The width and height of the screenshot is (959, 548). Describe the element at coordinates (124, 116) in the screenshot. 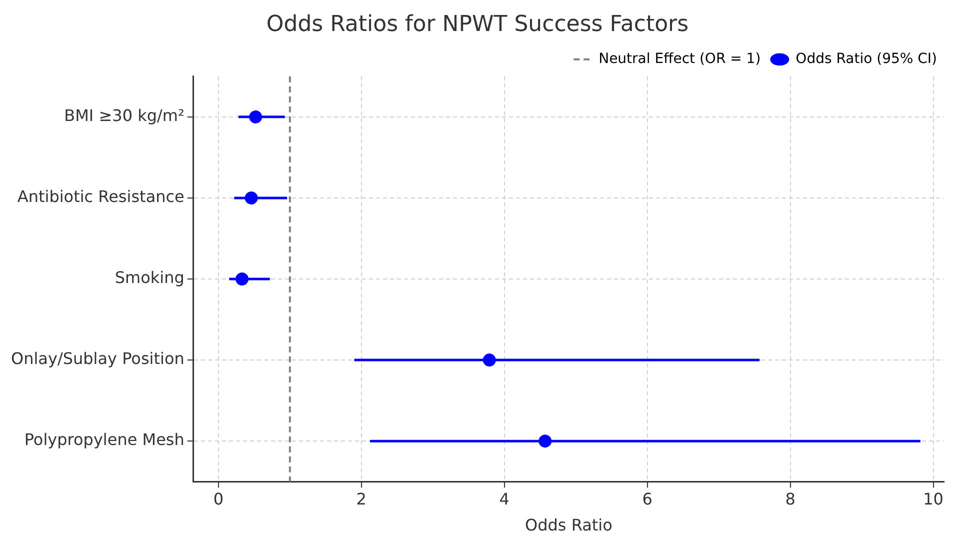

I see `y-tick-label: BMI ≥30 kg/m²` at that location.